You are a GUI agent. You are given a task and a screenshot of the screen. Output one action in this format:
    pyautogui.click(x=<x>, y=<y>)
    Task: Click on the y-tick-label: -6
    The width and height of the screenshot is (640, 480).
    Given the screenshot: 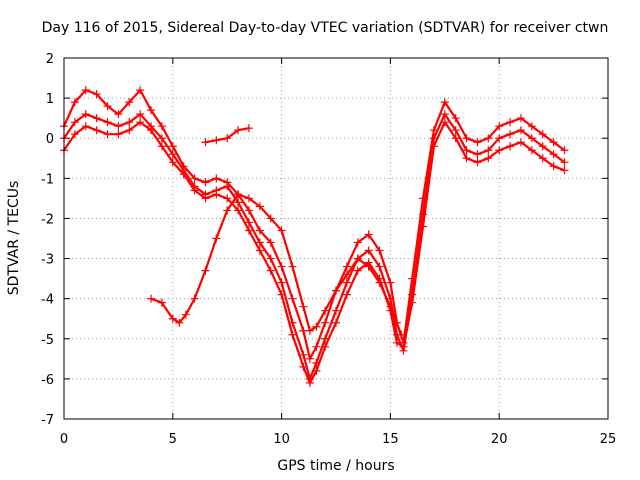 What is the action you would take?
    pyautogui.click(x=47, y=380)
    